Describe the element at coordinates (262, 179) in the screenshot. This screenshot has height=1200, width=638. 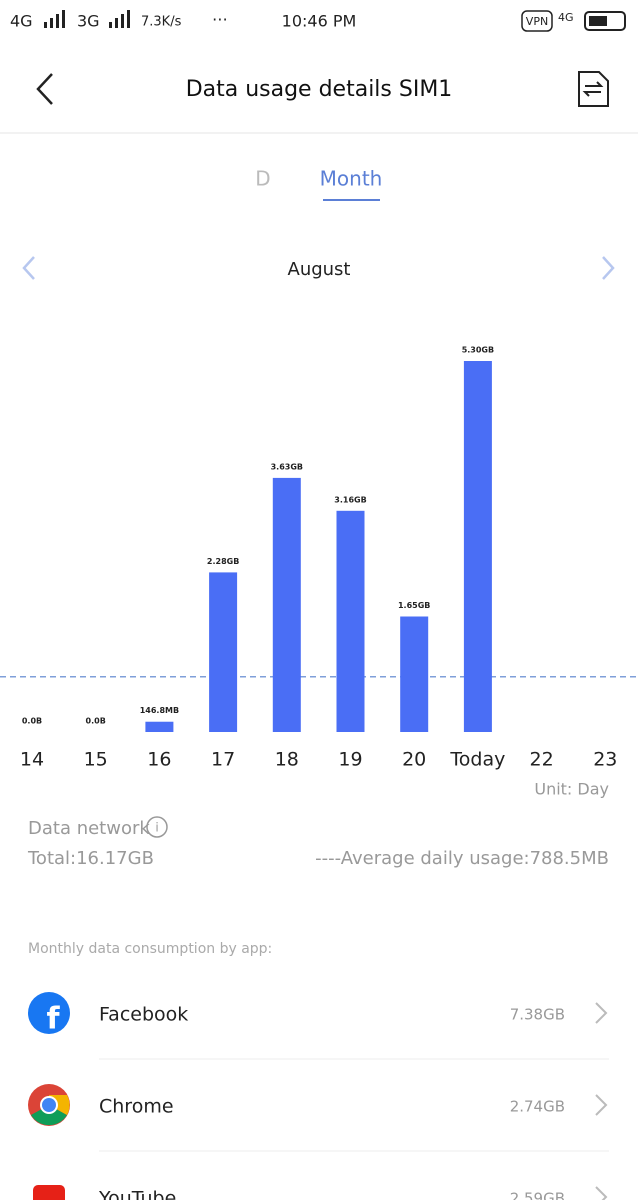
I see `tab: D` at that location.